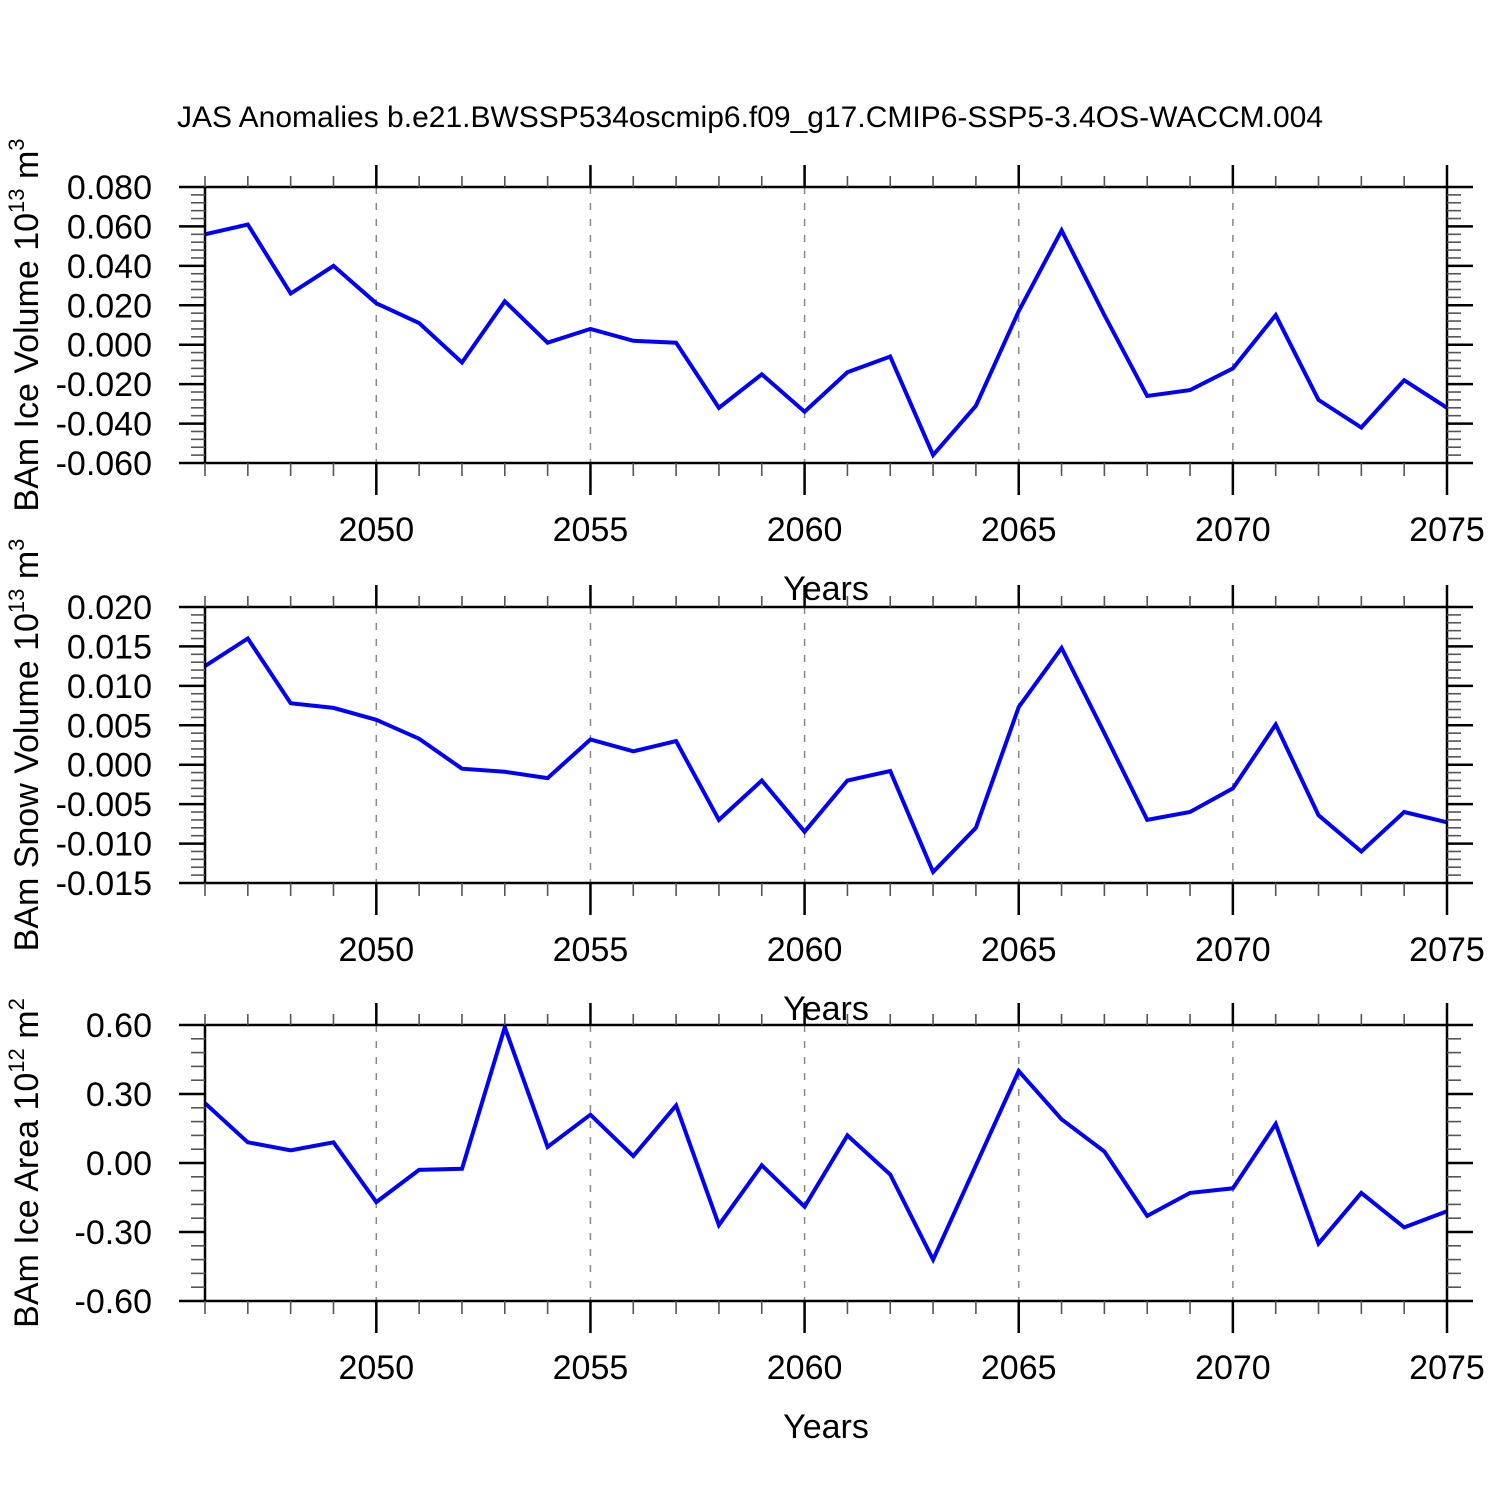 This screenshot has width=1500, height=1500. What do you see at coordinates (109, 267) in the screenshot?
I see `y-tick-label: 0.040` at bounding box center [109, 267].